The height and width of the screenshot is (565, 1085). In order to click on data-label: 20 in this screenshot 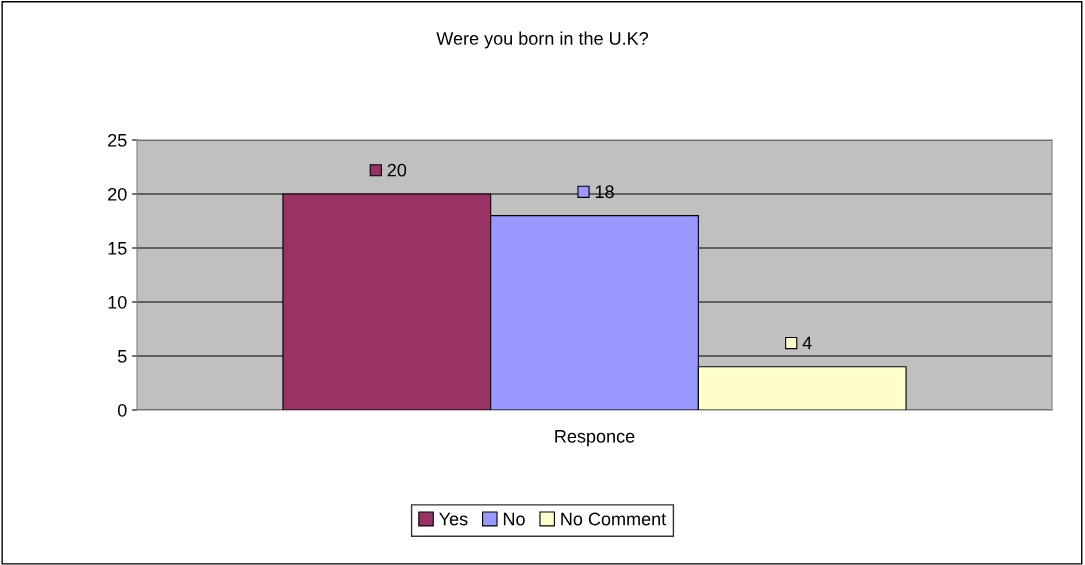, I will do `click(397, 170)`.